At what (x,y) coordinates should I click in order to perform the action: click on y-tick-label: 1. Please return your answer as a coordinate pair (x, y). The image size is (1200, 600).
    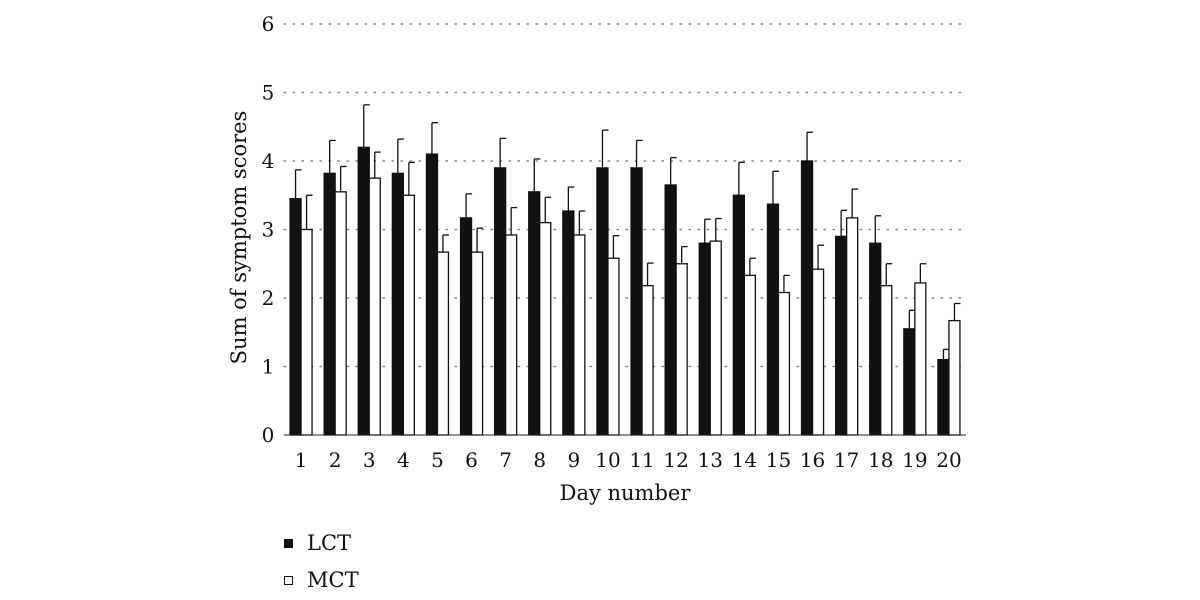
    Looking at the image, I should click on (268, 367).